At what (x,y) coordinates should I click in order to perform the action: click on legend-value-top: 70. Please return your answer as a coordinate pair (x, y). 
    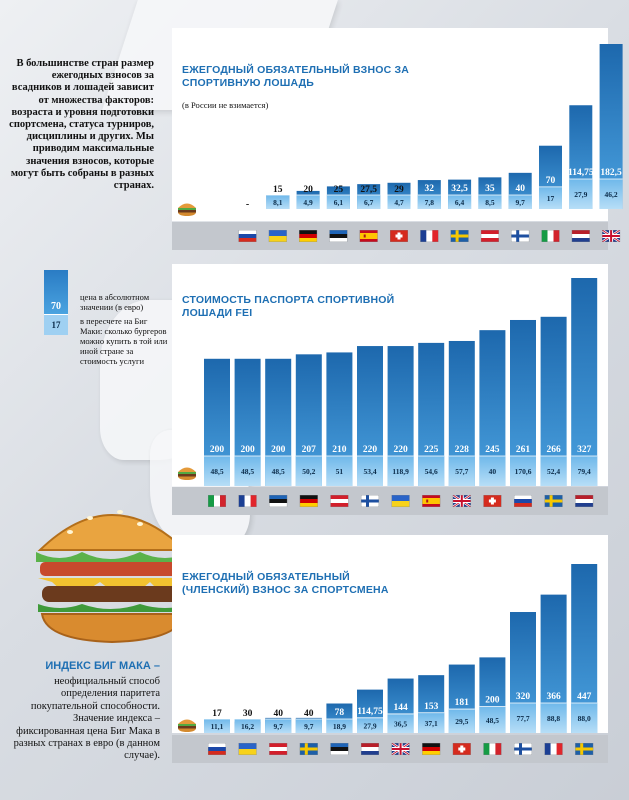
    Looking at the image, I should click on (56, 292).